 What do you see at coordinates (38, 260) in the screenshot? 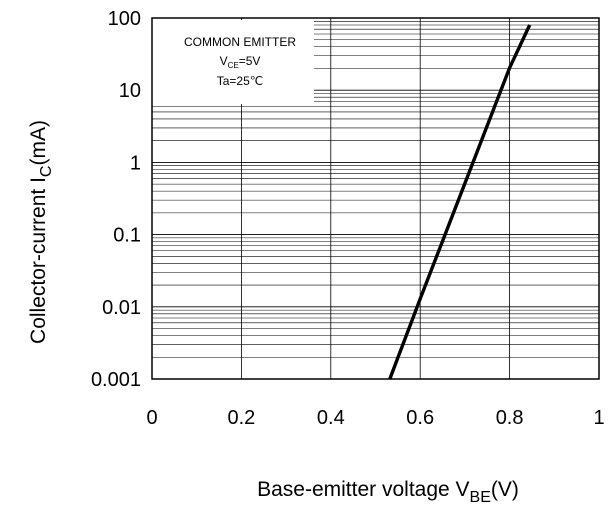
I see `y-axis-label-main: Collector-current I` at bounding box center [38, 260].